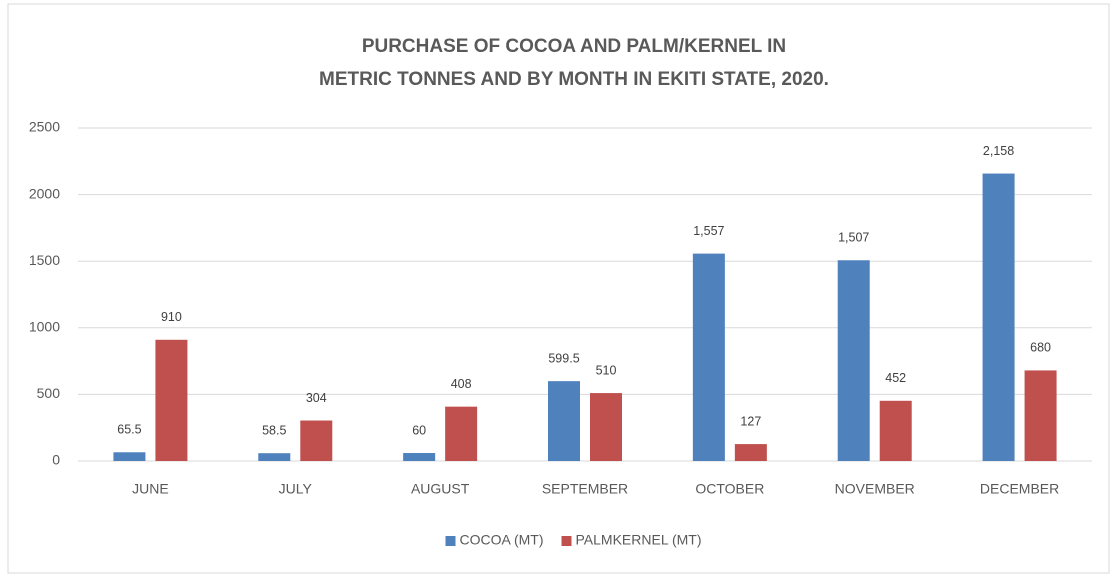 Image resolution: width=1118 pixels, height=579 pixels. What do you see at coordinates (150, 489) in the screenshot?
I see `x-tick-label: JUNE` at bounding box center [150, 489].